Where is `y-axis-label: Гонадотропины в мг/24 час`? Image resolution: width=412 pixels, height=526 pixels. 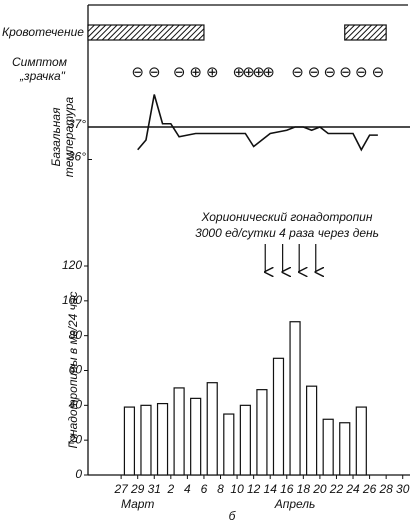
y-axis-label: Гонадотропины в мг/24 час is located at coordinates (73, 369).